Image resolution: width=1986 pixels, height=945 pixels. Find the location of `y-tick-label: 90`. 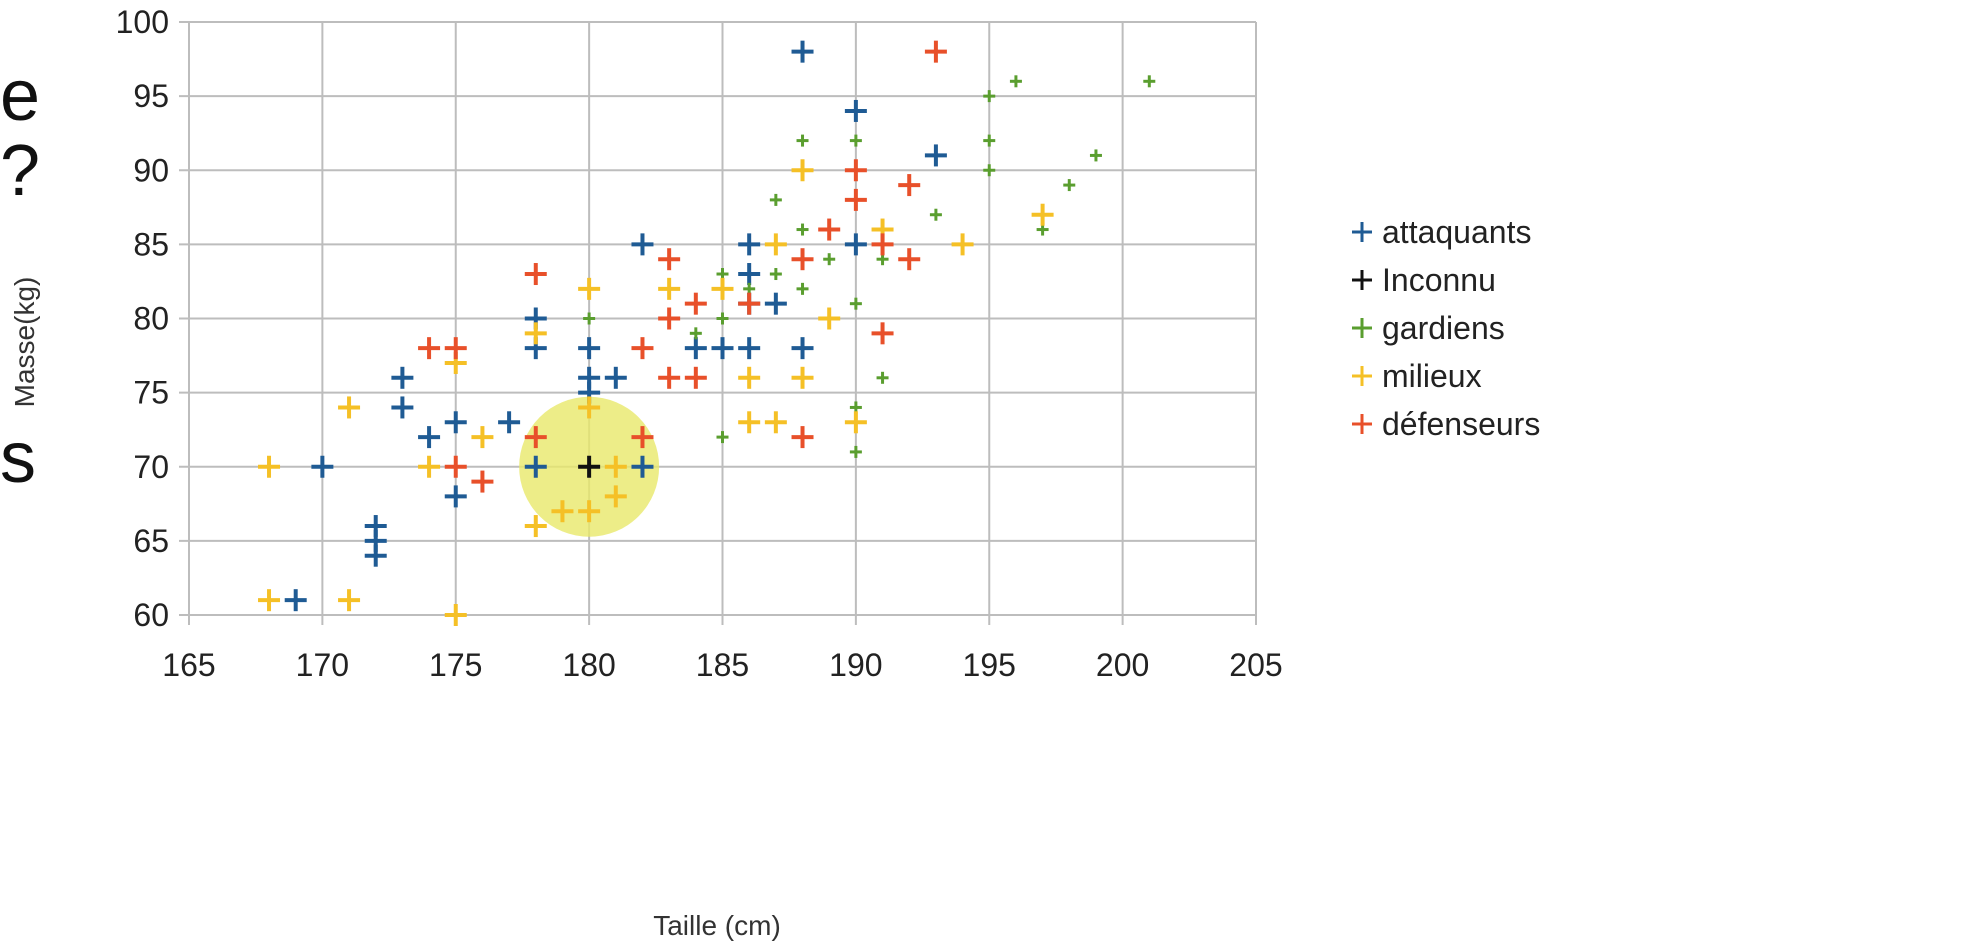

y-tick-label: 90 is located at coordinates (151, 170).